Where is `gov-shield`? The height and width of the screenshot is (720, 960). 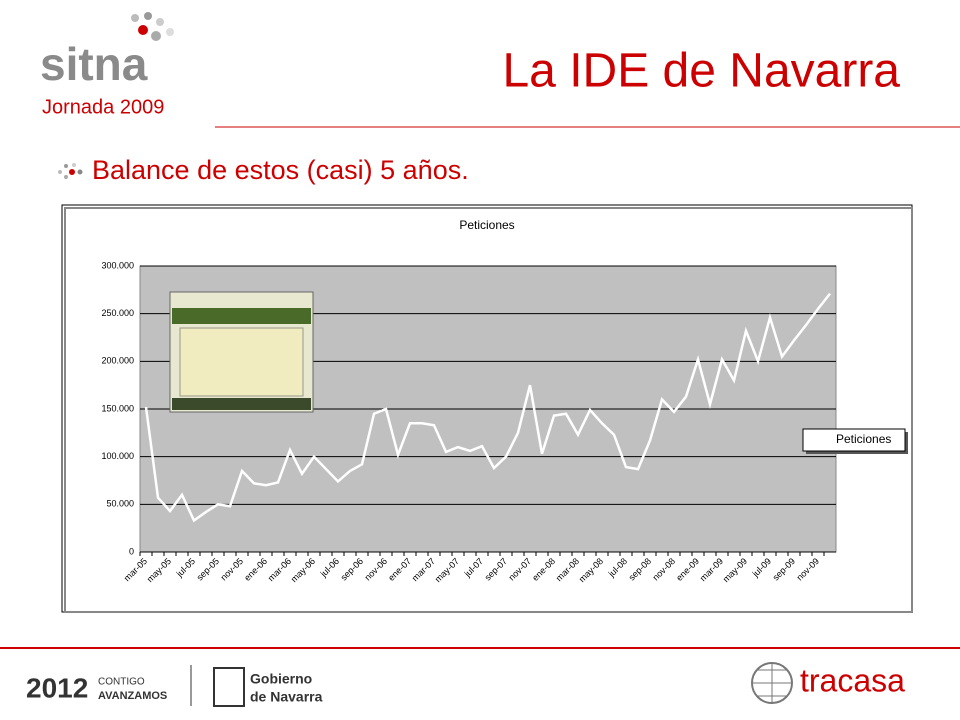
gov-shield is located at coordinates (229, 687).